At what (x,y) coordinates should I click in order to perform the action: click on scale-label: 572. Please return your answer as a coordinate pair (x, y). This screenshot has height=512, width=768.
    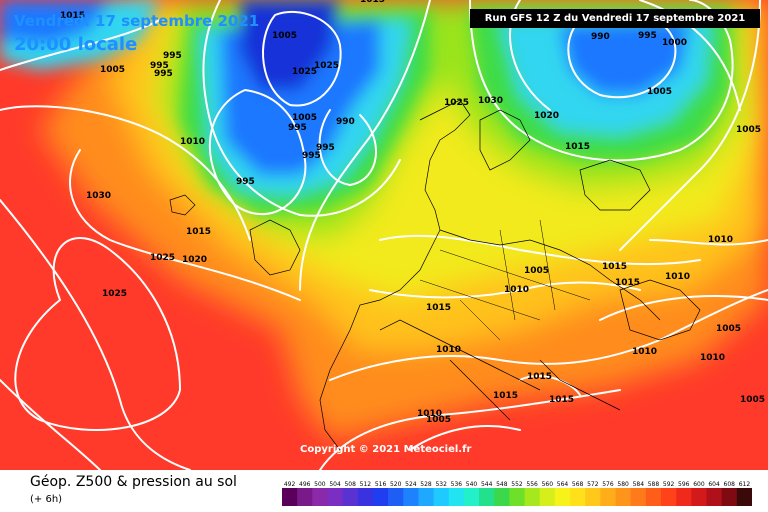
    Looking at the image, I should click on (593, 484).